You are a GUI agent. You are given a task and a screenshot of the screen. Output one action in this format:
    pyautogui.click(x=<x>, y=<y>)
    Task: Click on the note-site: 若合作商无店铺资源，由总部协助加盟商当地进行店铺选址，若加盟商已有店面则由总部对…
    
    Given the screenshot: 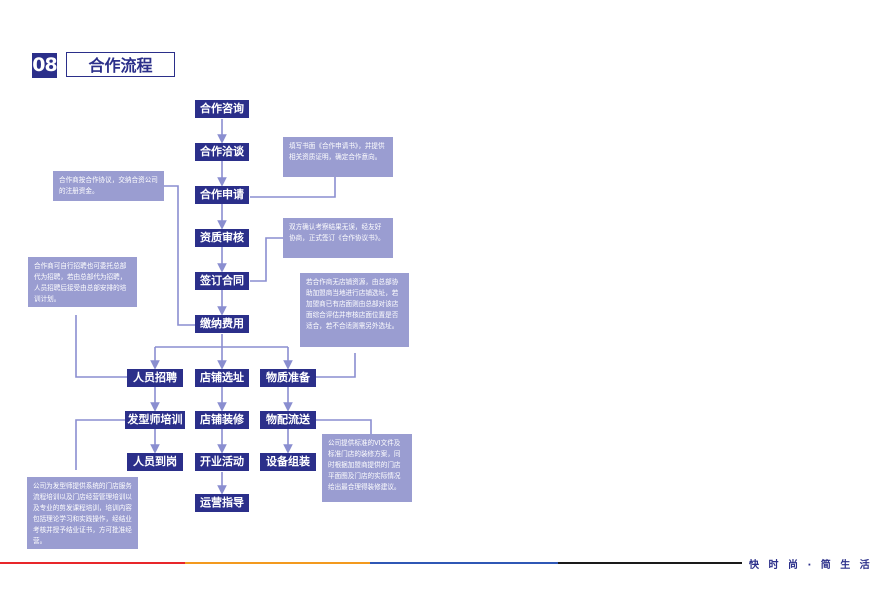 What is the action you would take?
    pyautogui.click(x=354, y=310)
    